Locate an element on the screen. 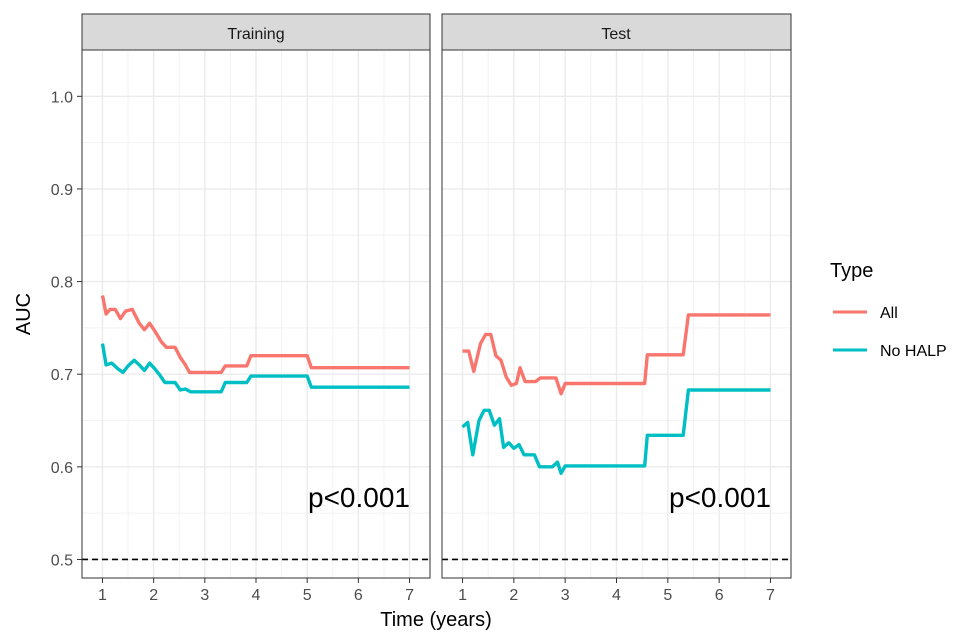 The image size is (964, 637). legend-title: Type is located at coordinates (851, 271).